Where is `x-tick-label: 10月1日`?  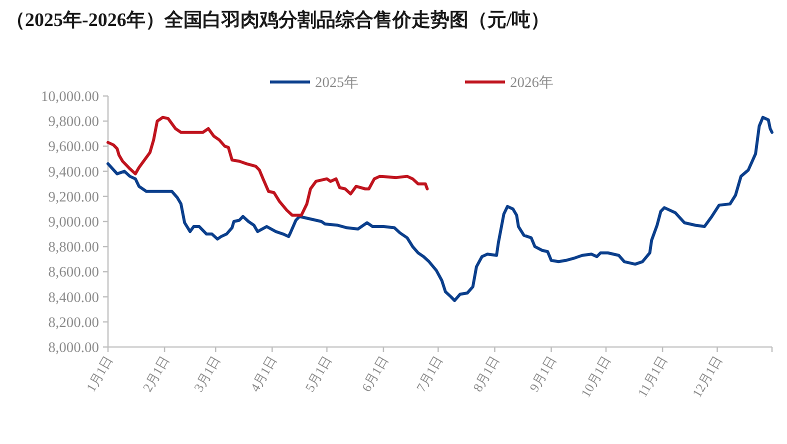 x-tick-label: 10月1日 is located at coordinates (596, 376).